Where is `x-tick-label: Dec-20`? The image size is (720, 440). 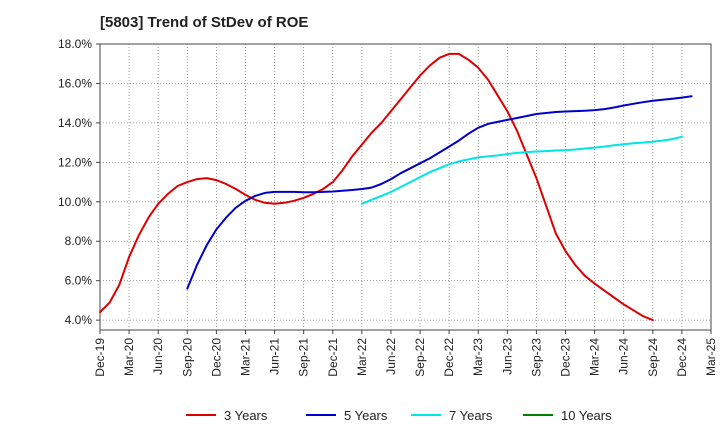 x-tick-label: Dec-20 is located at coordinates (216, 357).